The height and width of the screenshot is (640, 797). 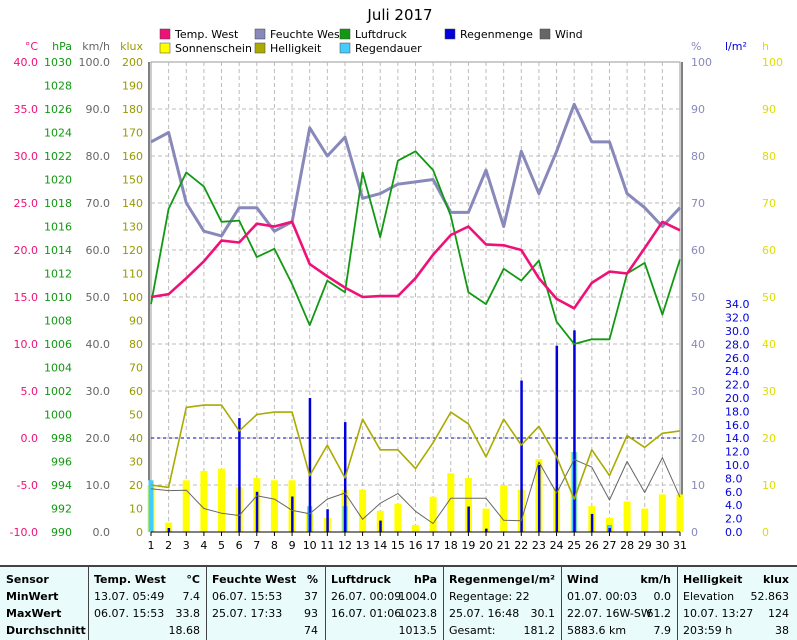 I want to click on axis-press-tick-8: 1014, so click(x=58, y=250).